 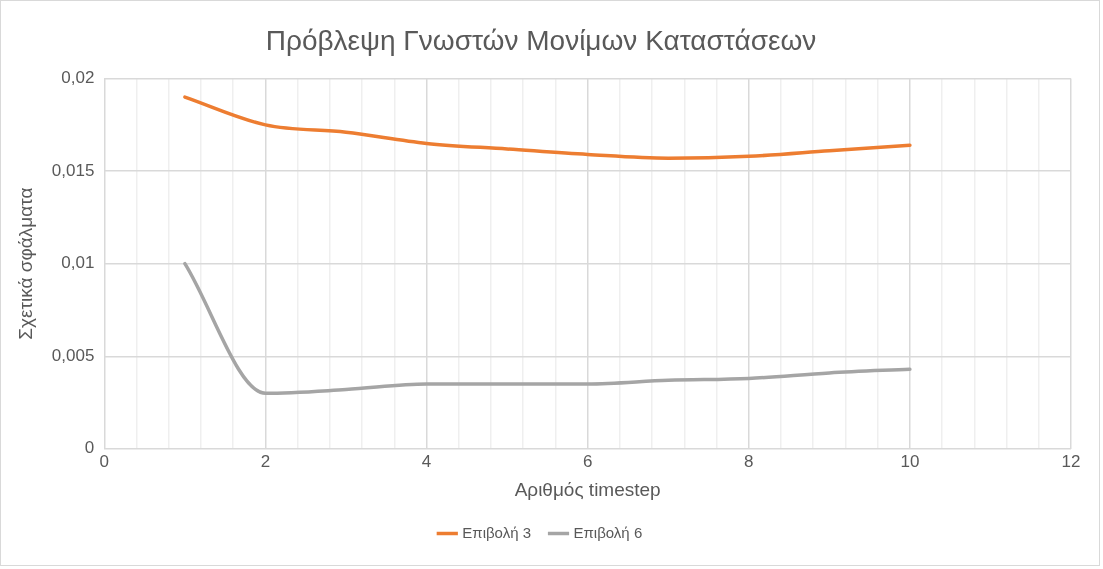 What do you see at coordinates (547, 127) in the screenshot?
I see `line-series` at bounding box center [547, 127].